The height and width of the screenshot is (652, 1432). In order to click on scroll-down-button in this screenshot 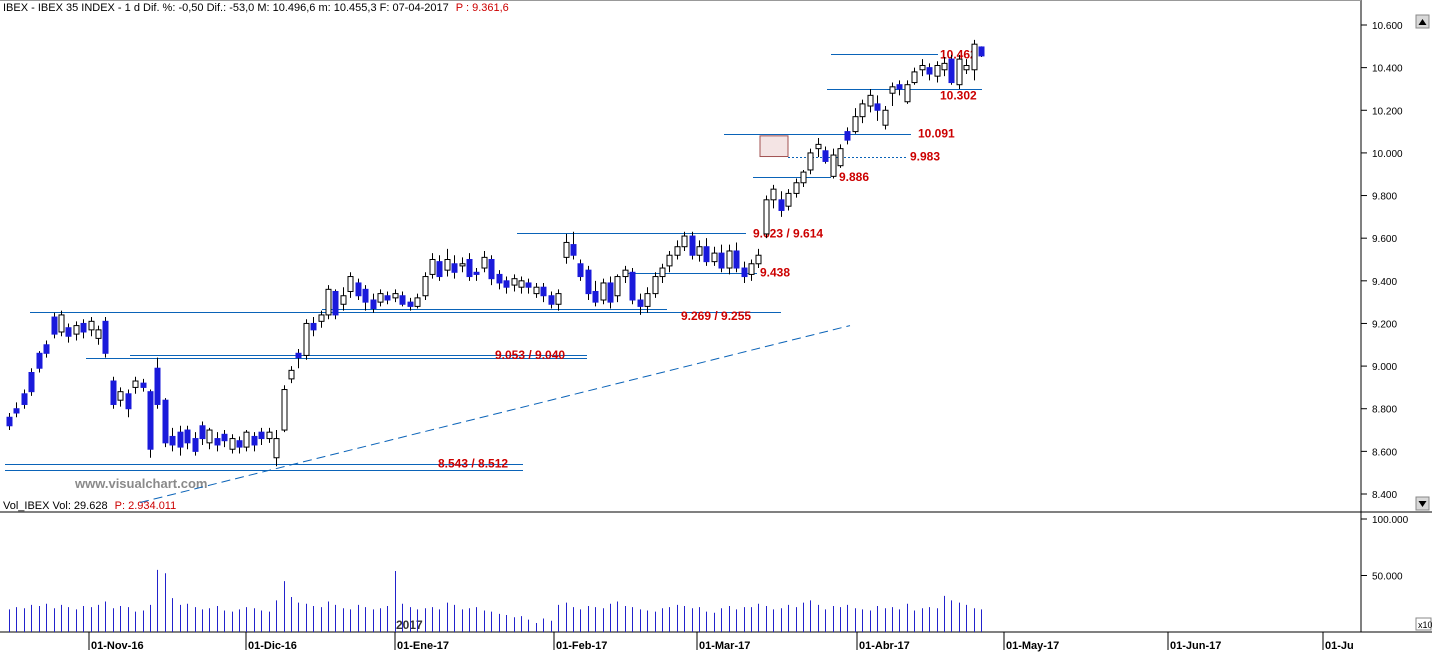, I will do `click(1422, 503)`.